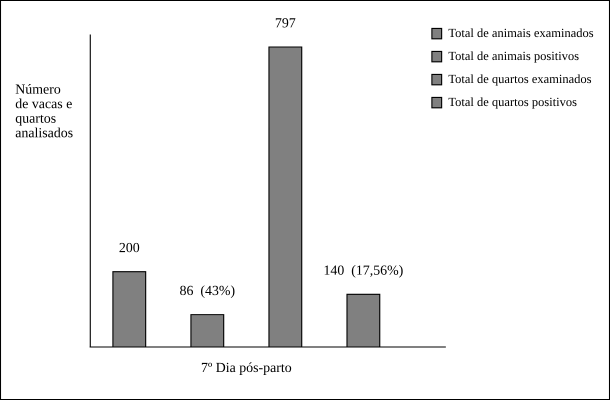 The height and width of the screenshot is (400, 610). What do you see at coordinates (286, 23) in the screenshot?
I see `data-label: 797` at bounding box center [286, 23].